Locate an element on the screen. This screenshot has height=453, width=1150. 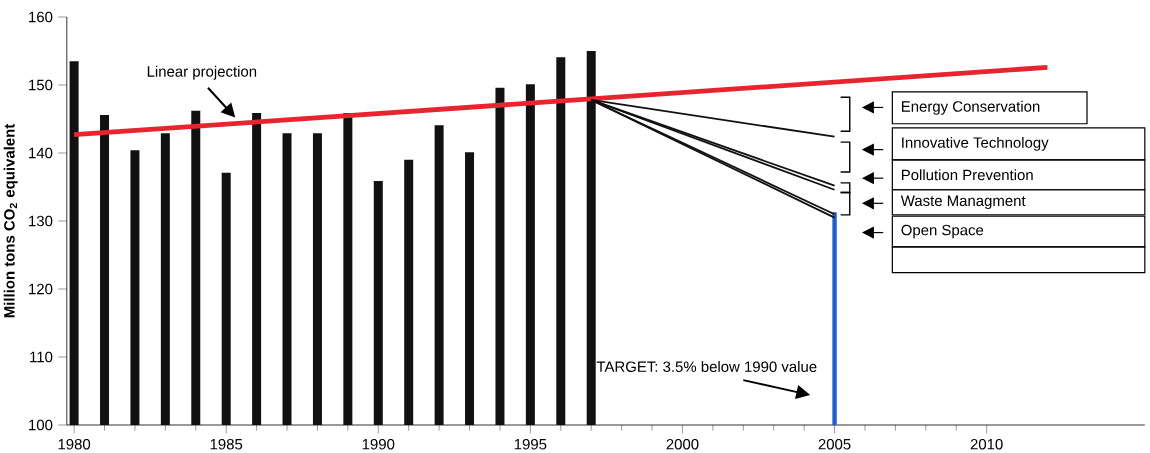
x-tick-label: 2010 is located at coordinates (986, 444).